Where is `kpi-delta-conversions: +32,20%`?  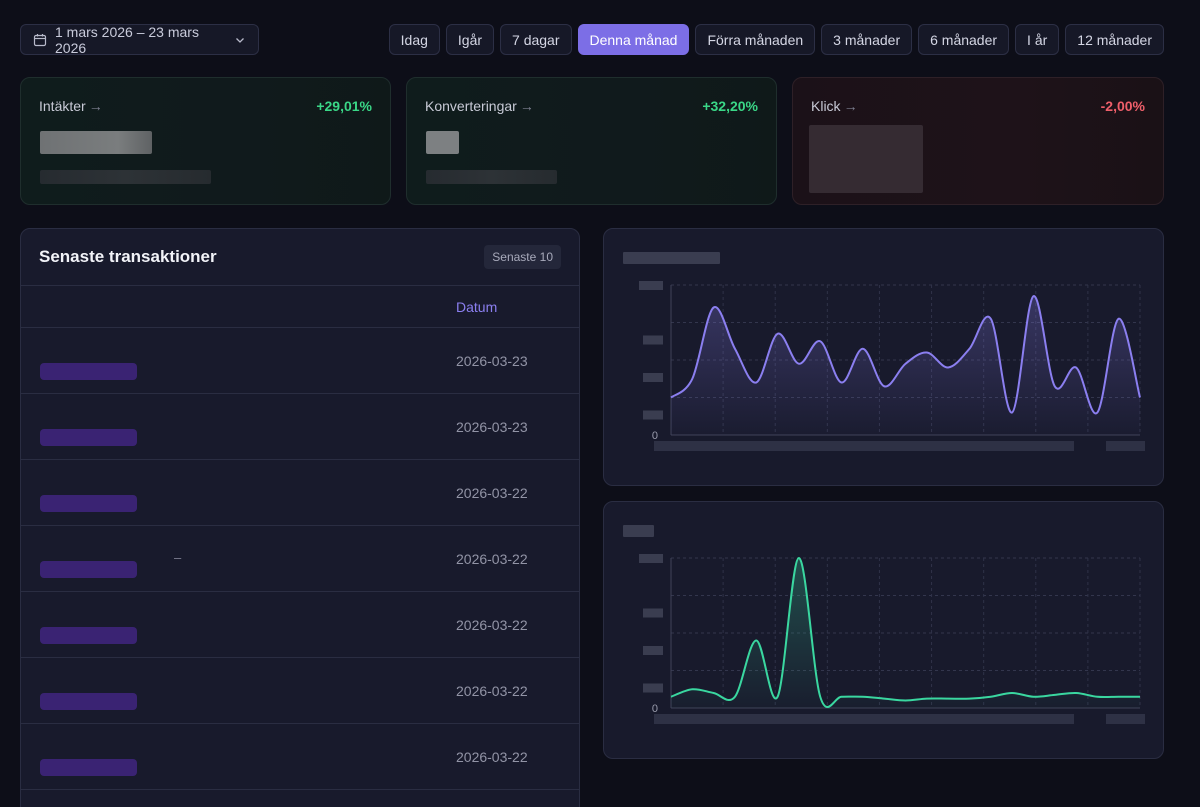
kpi-delta-conversions: +32,20% is located at coordinates (730, 106).